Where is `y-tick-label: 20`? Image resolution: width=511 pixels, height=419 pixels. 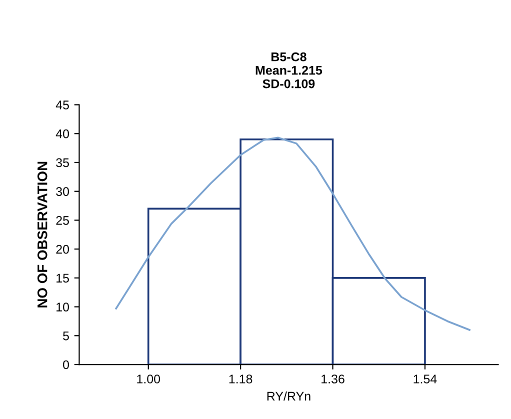
y-tick-label: 20 is located at coordinates (62, 249).